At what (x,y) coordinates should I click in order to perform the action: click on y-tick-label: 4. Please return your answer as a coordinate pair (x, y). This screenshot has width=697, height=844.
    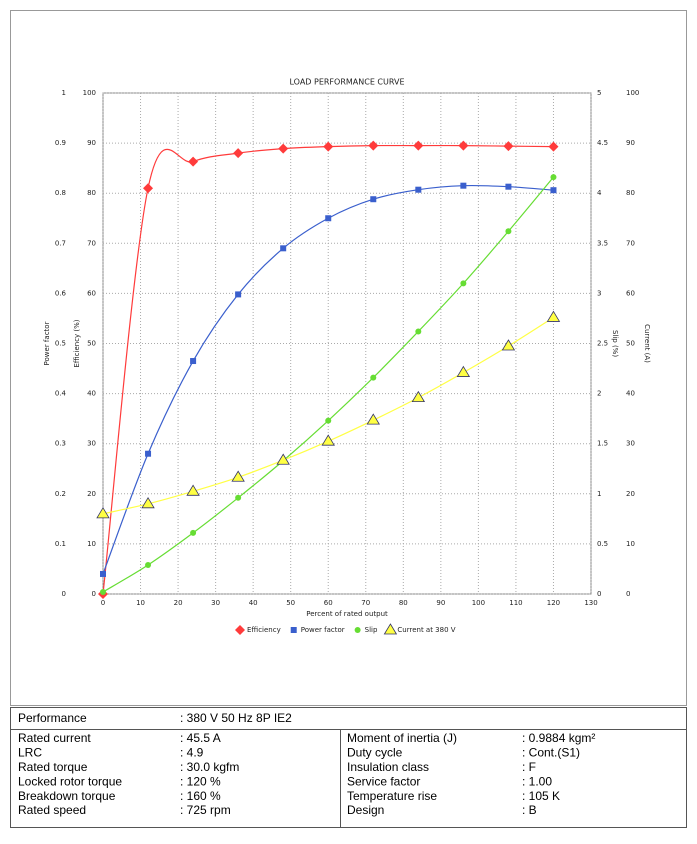
    Looking at the image, I should click on (599, 193).